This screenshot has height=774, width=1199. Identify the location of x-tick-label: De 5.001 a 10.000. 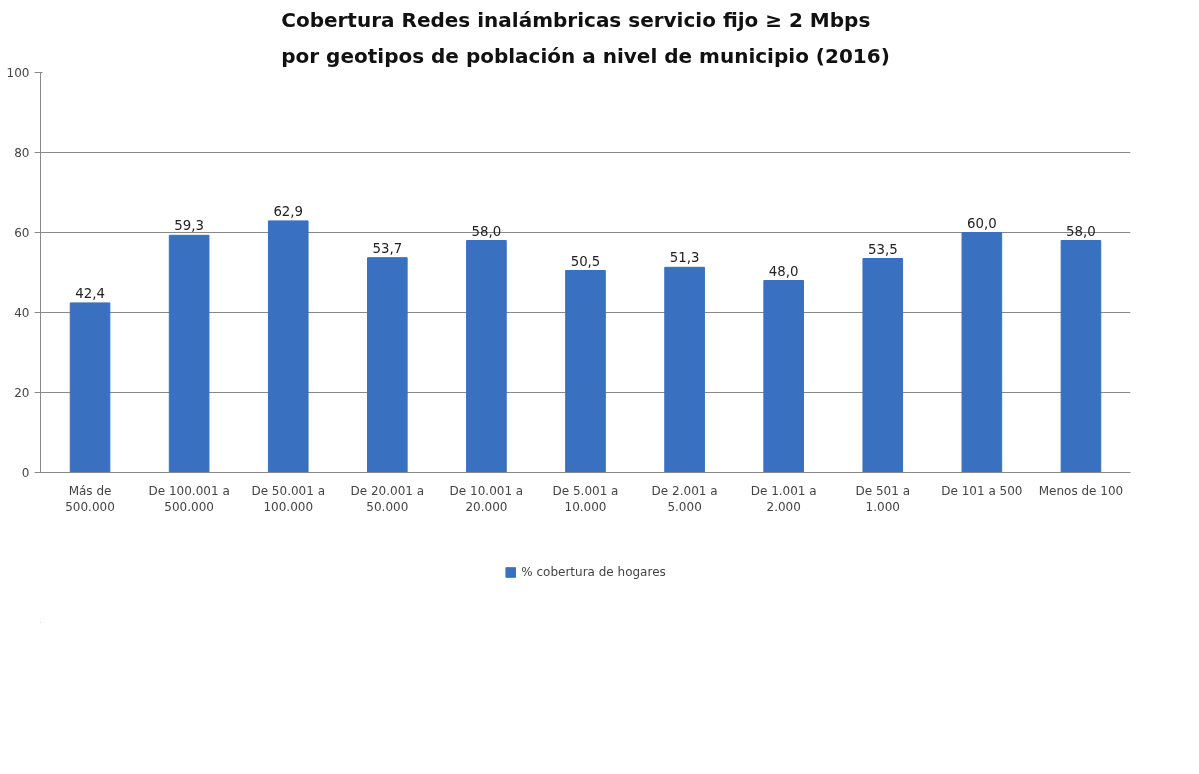
(585, 499).